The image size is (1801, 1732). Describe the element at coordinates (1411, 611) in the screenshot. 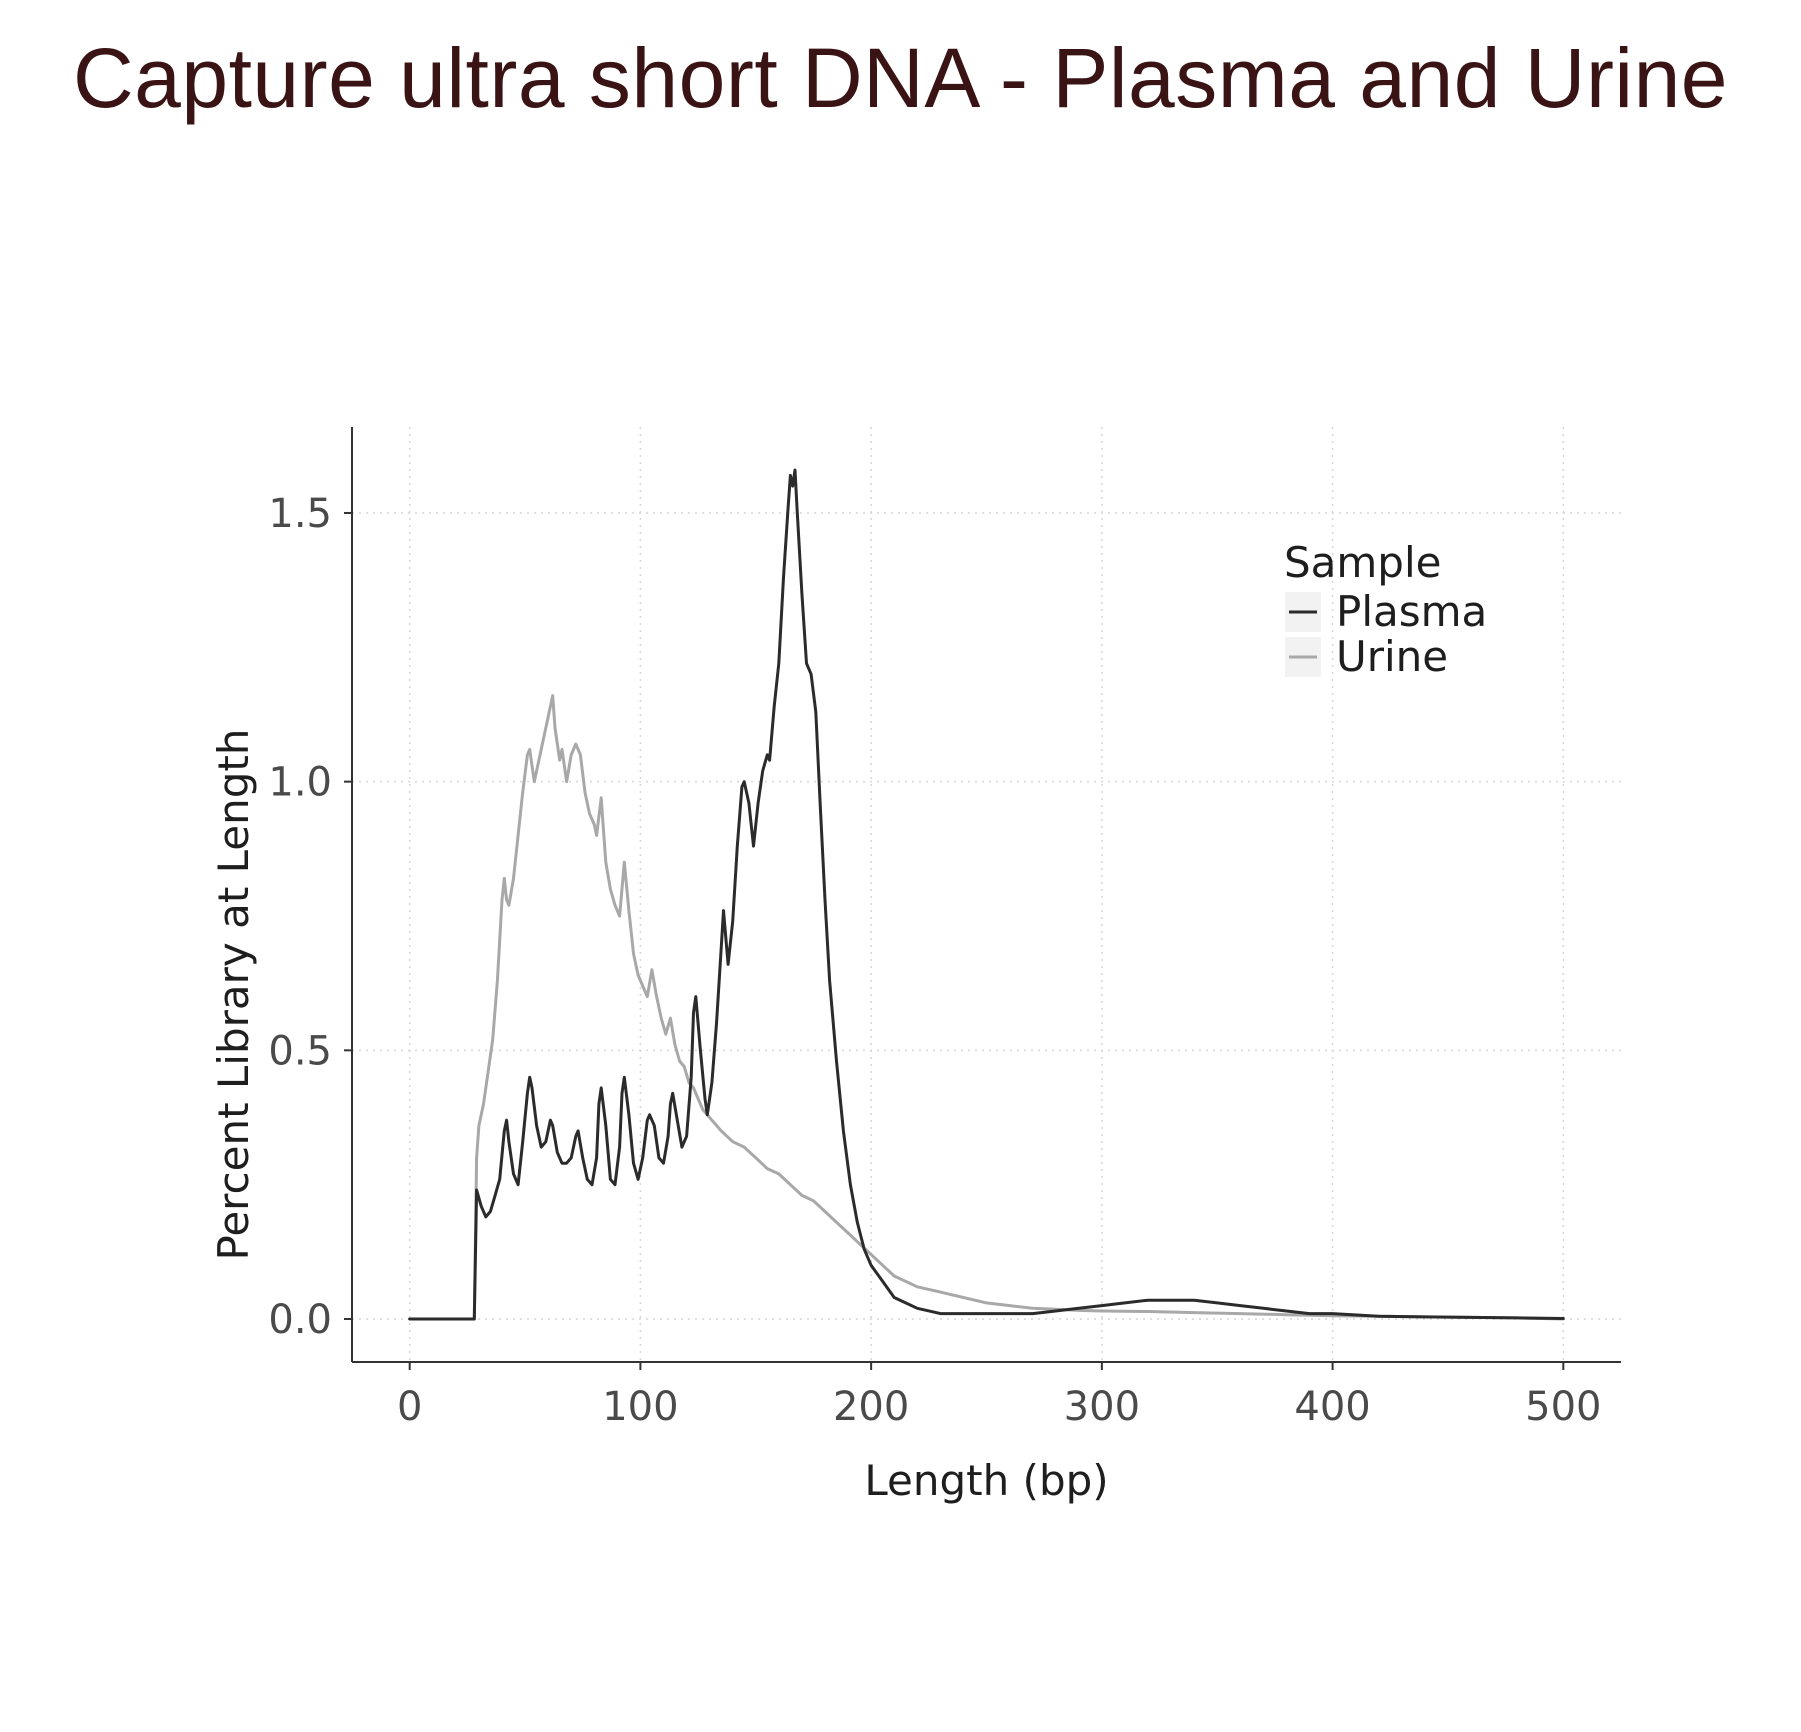

I see `legend-label-plasma: Plasma` at that location.